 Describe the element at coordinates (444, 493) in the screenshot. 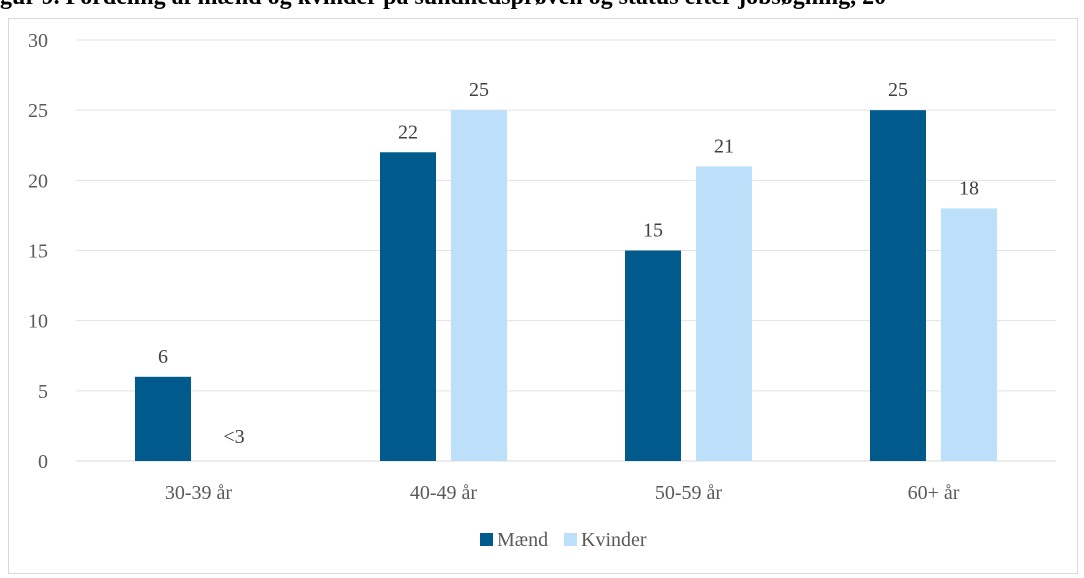

I see `x-tick-label: 40-49 år` at that location.